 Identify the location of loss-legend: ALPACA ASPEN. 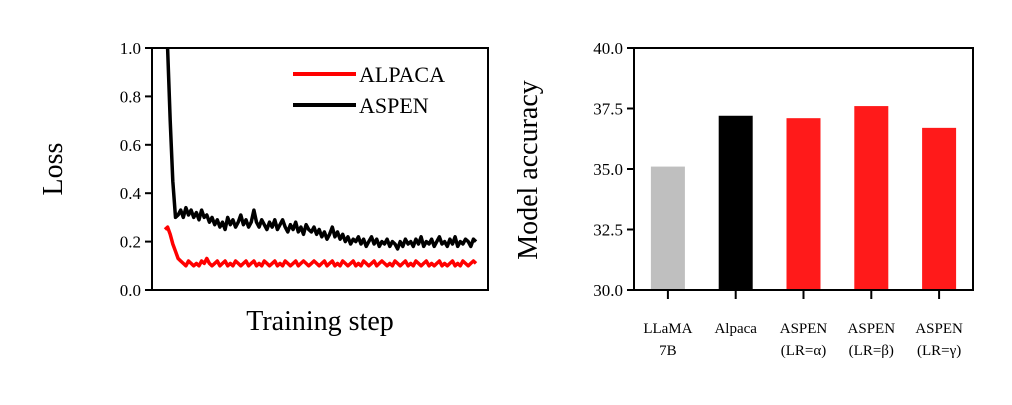
(369, 90).